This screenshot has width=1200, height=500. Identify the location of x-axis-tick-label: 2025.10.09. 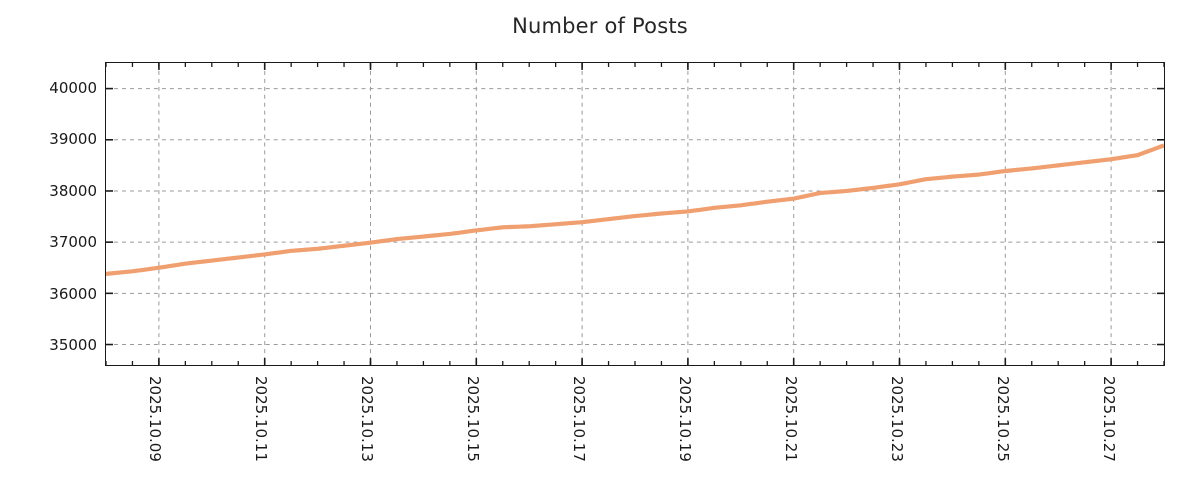
(155, 419).